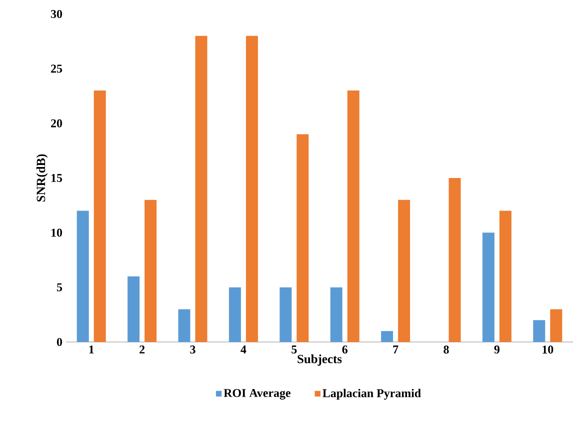 This screenshot has height=430, width=580. Describe the element at coordinates (193, 350) in the screenshot. I see `x-tick-label: 3` at that location.